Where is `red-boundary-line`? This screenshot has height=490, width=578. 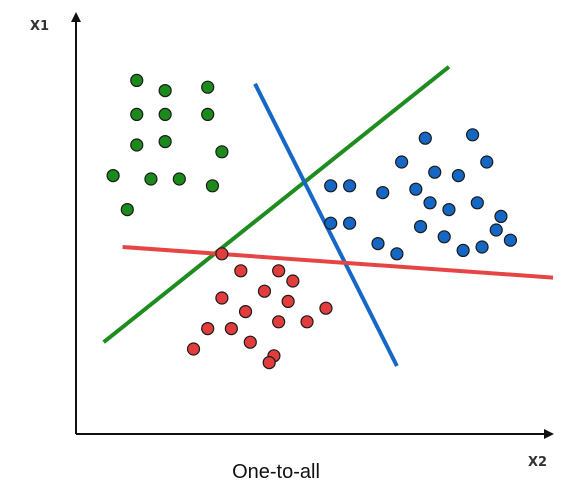
red-boundary-line is located at coordinates (338, 262).